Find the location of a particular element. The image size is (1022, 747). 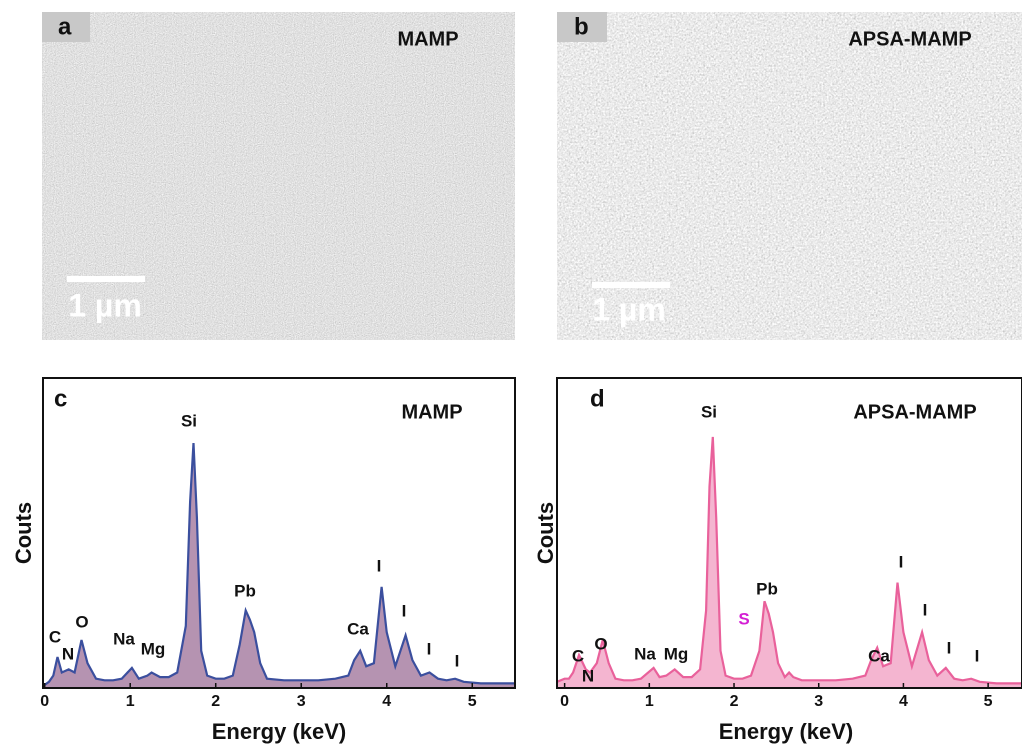

panel-label: a is located at coordinates (65, 26).